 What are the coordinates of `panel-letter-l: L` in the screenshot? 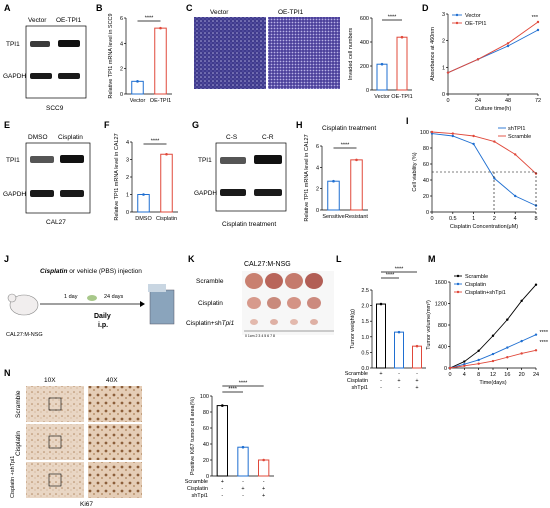 It's located at (339, 259).